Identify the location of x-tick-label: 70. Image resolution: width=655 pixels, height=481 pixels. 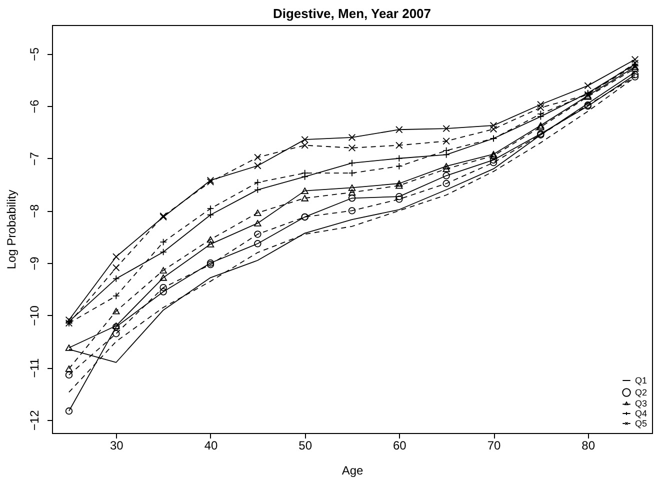
(494, 445).